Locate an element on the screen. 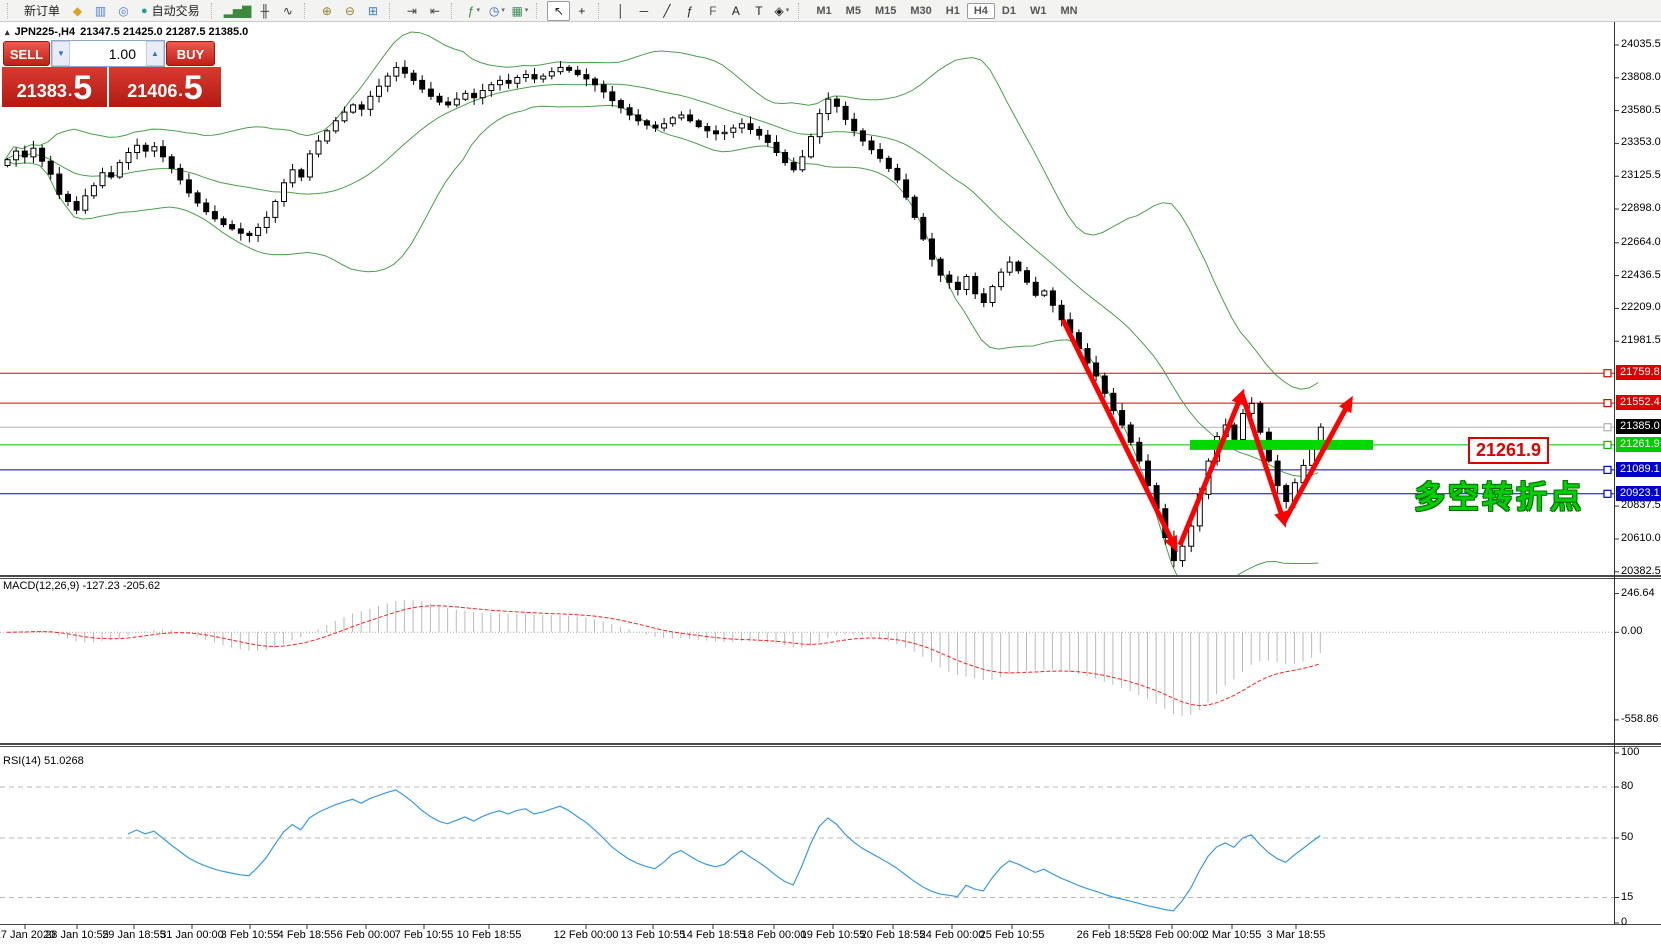  buy-button: BUY is located at coordinates (190, 53).